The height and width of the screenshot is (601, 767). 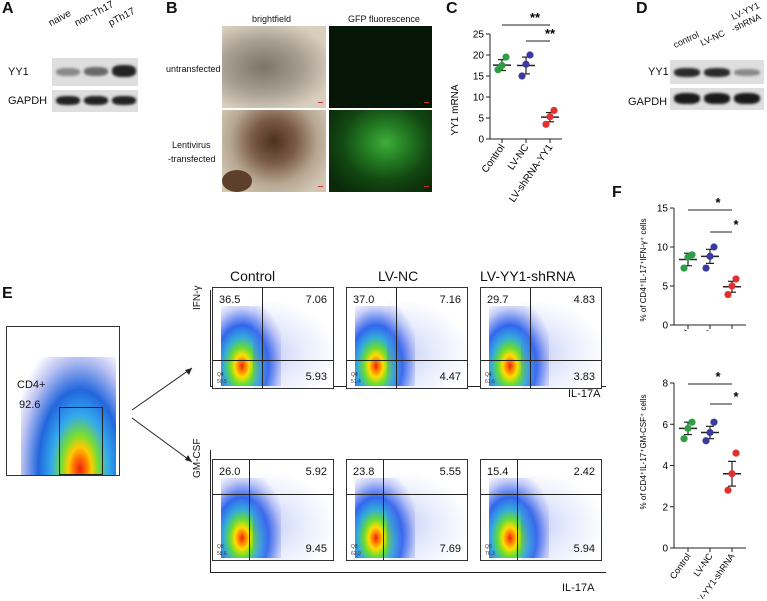 I want to click on flow-plot-r2-c1: 26.0 5.92 9.45 Q8 58.6, so click(x=273, y=510).